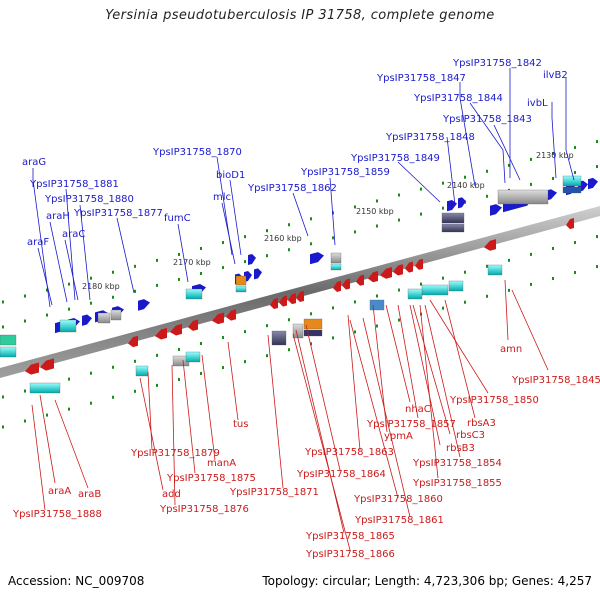  I want to click on gene-label: araC, so click(73, 234).